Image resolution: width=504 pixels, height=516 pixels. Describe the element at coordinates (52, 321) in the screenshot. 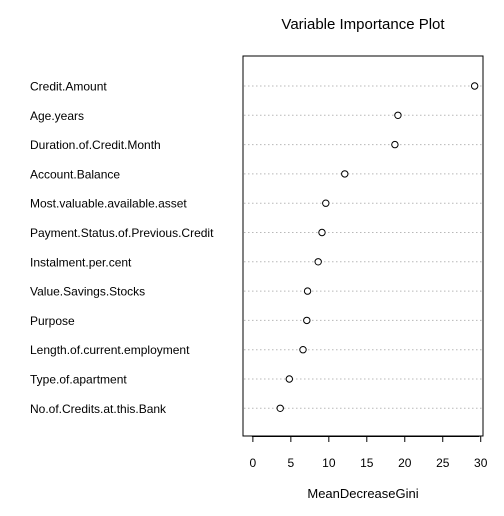

I see `category-label: Purpose` at that location.